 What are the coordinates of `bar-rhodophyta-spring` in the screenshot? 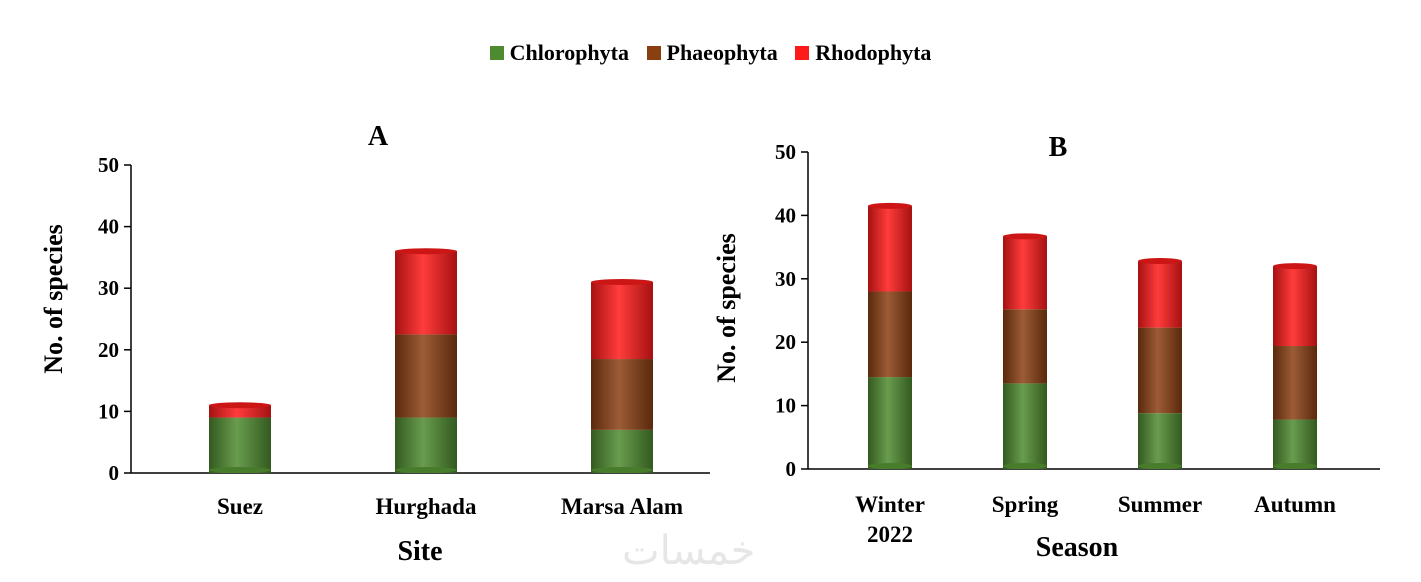 It's located at (1025, 273).